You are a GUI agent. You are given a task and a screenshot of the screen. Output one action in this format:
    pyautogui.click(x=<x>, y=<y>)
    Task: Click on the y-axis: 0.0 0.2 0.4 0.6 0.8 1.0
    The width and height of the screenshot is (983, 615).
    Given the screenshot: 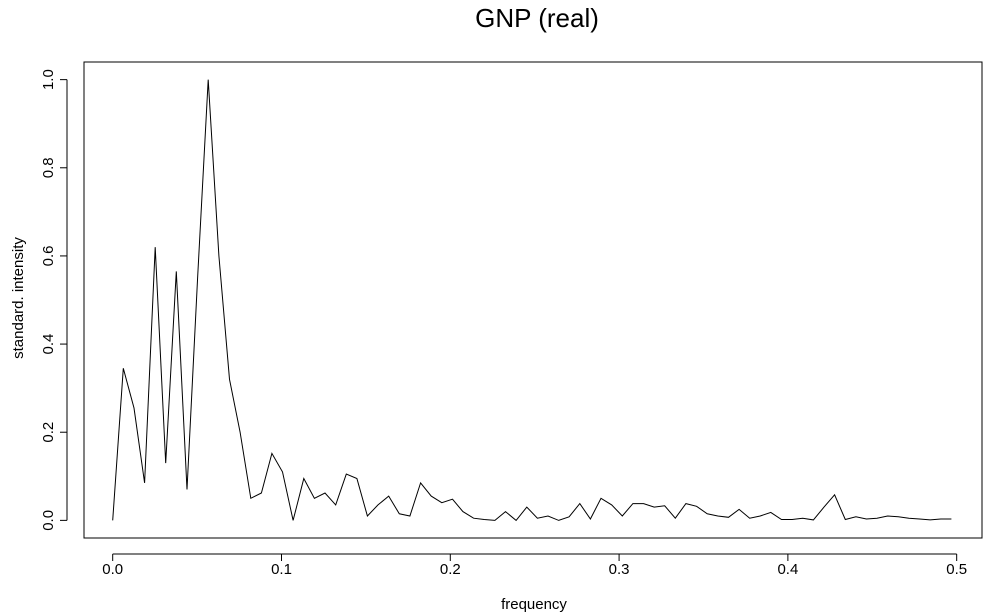 What is the action you would take?
    pyautogui.click(x=54, y=300)
    